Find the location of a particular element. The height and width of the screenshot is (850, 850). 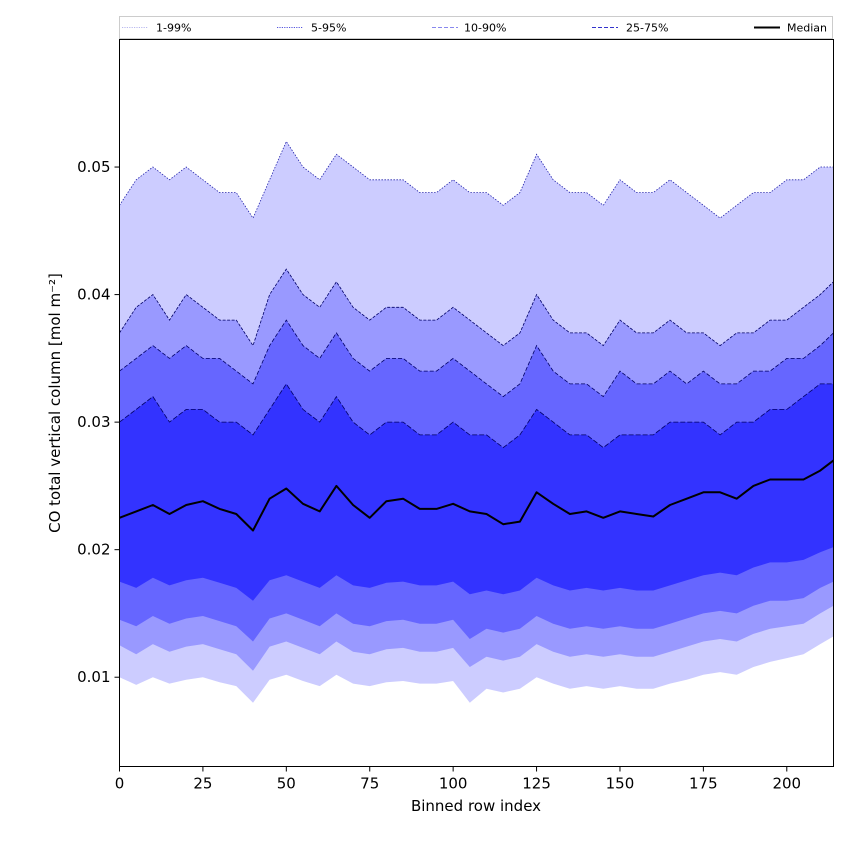

legend-label: 25-75% is located at coordinates (647, 28).